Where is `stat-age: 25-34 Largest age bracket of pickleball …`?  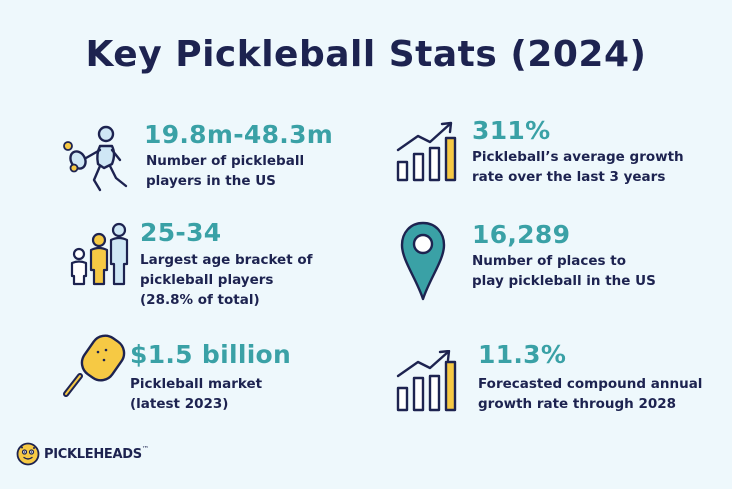 stat-age: 25-34 Largest age bracket of pickleball … is located at coordinates (228, 268).